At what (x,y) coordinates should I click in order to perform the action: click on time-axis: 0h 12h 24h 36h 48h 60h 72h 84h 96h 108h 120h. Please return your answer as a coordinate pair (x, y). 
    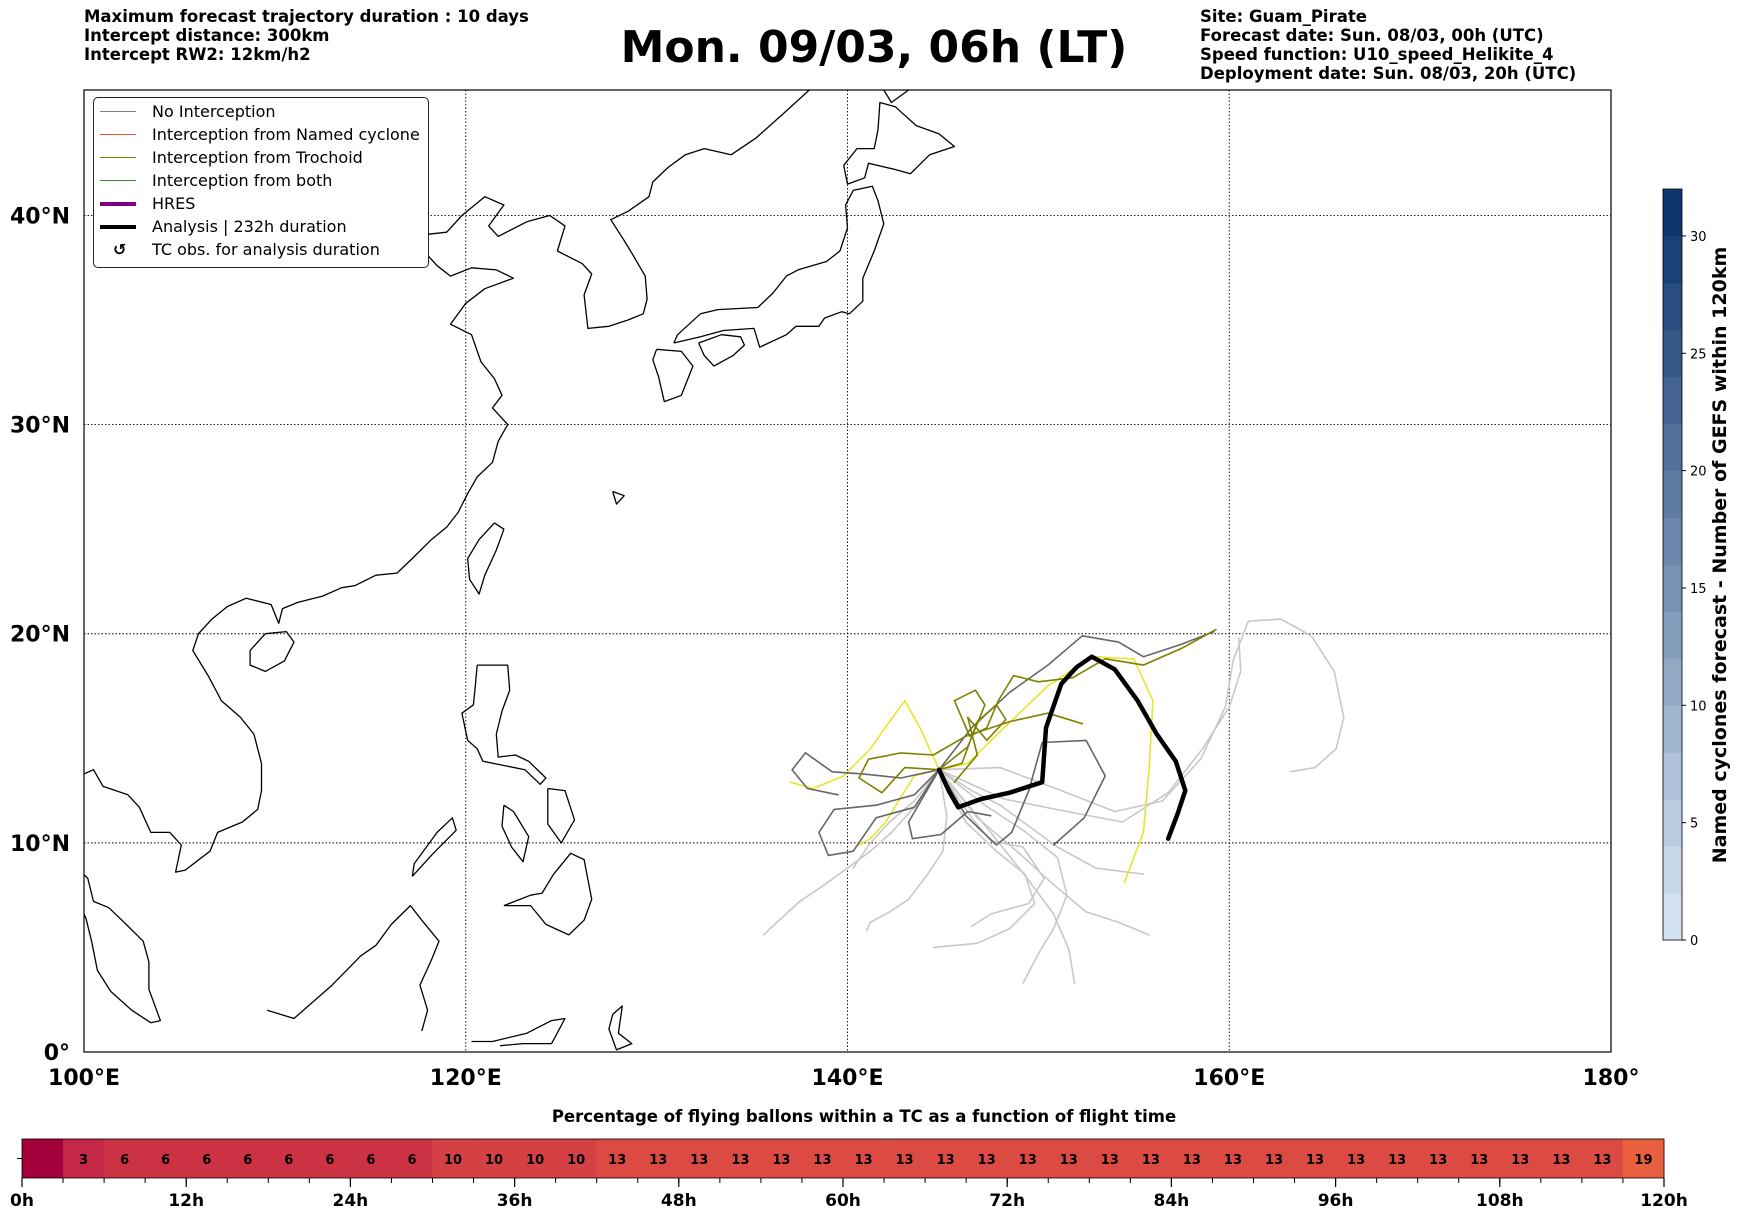
    Looking at the image, I should click on (849, 1184).